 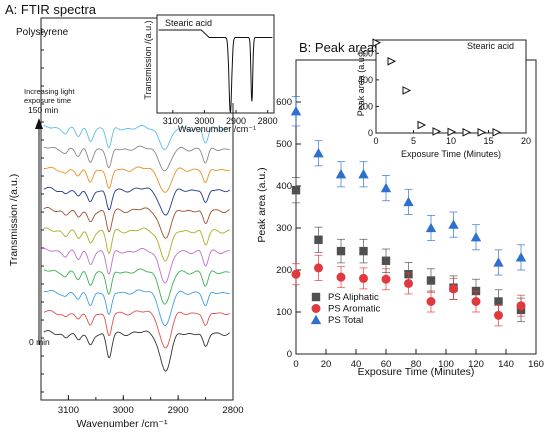 I want to click on panel-b-ytick-label: 400, so click(x=284, y=186).